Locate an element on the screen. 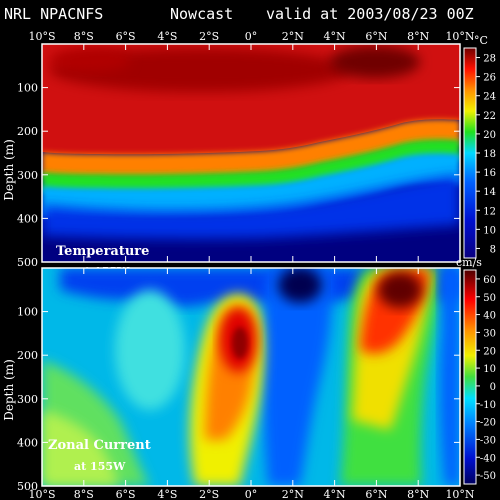 Image resolution: width=500 pixels, height=500 pixels. temperature-colorbar-gradient is located at coordinates (470, 153).